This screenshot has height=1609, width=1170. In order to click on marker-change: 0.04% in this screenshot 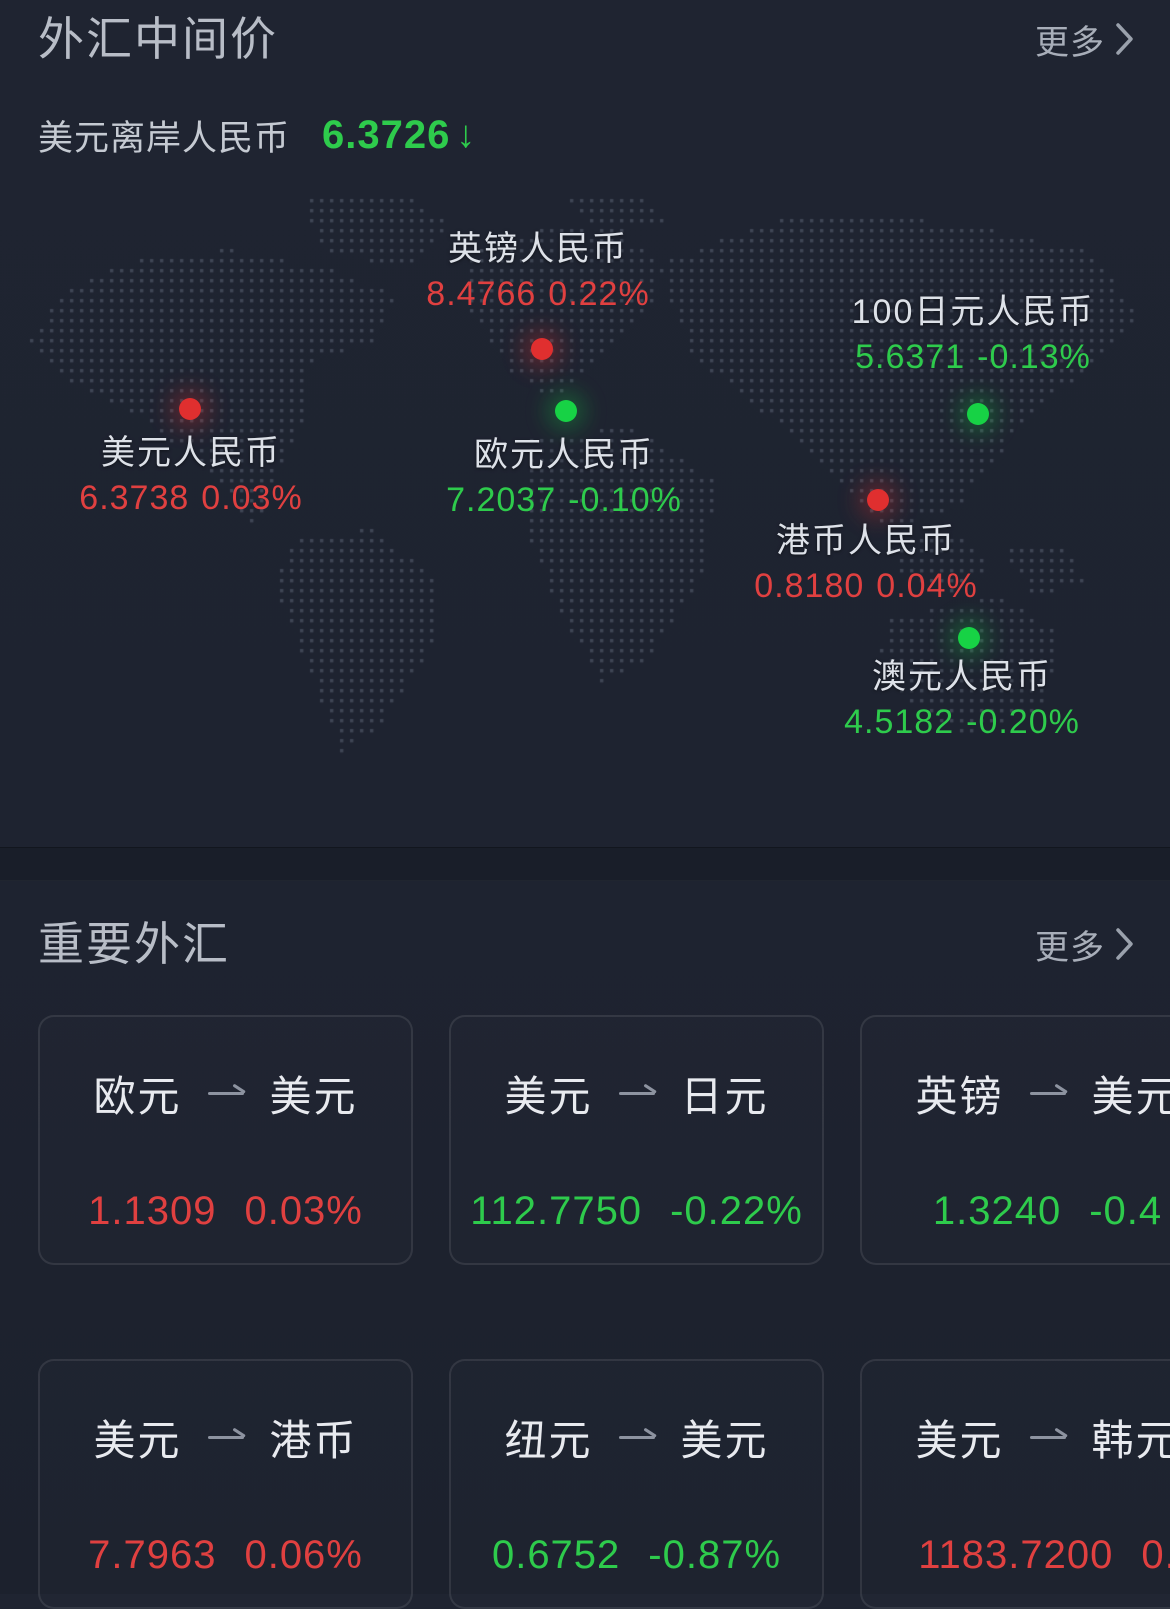, I will do `click(926, 586)`.